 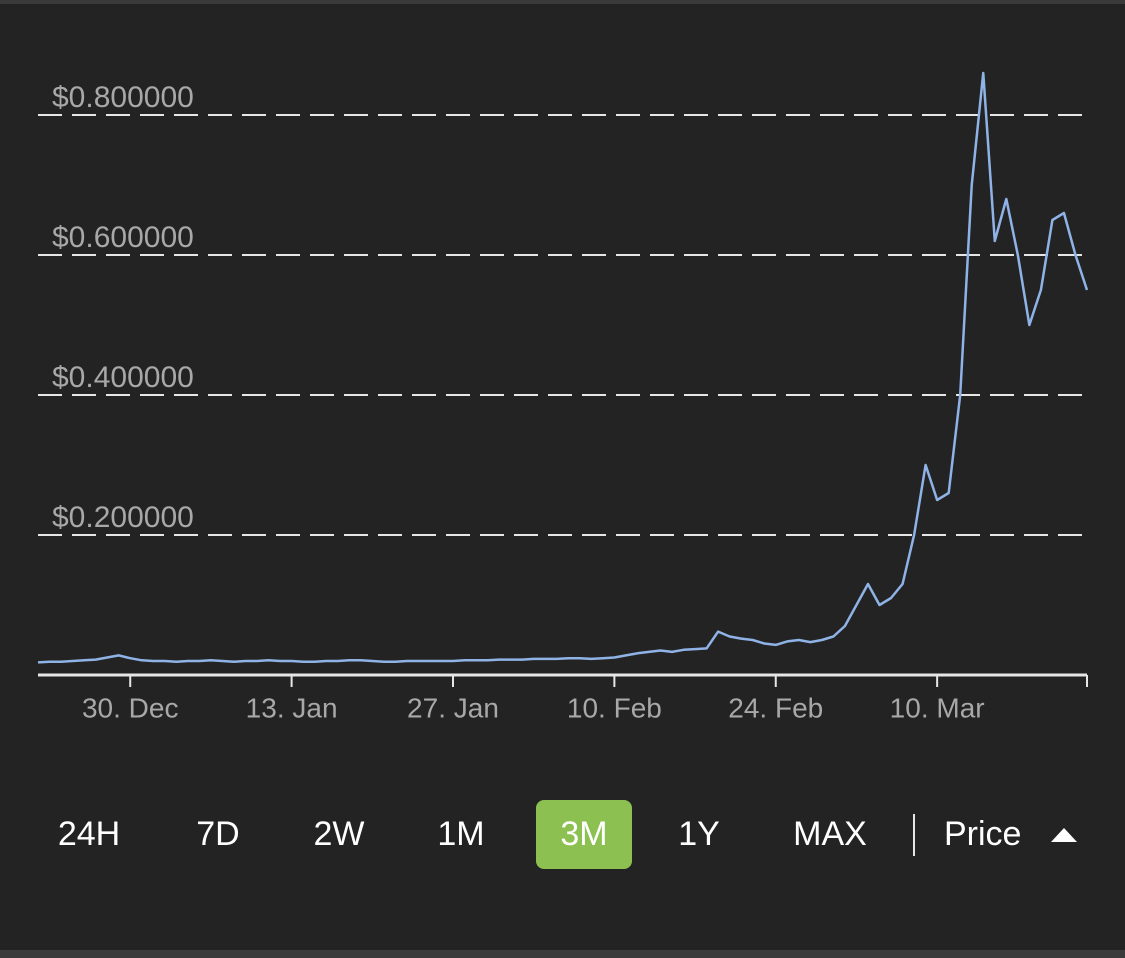 I want to click on bottom-border, so click(x=562, y=954).